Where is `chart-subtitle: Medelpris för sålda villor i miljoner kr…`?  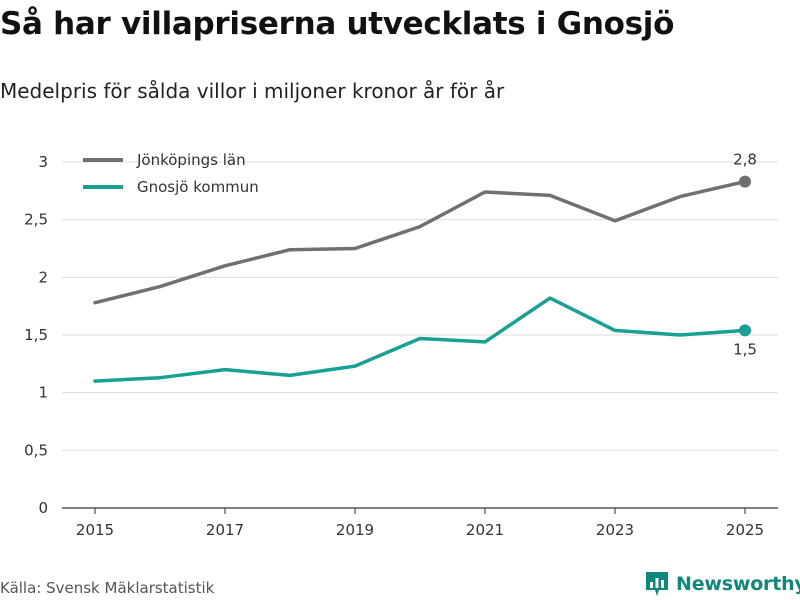 chart-subtitle: Medelpris för sålda villor i miljoner kr… is located at coordinates (252, 91).